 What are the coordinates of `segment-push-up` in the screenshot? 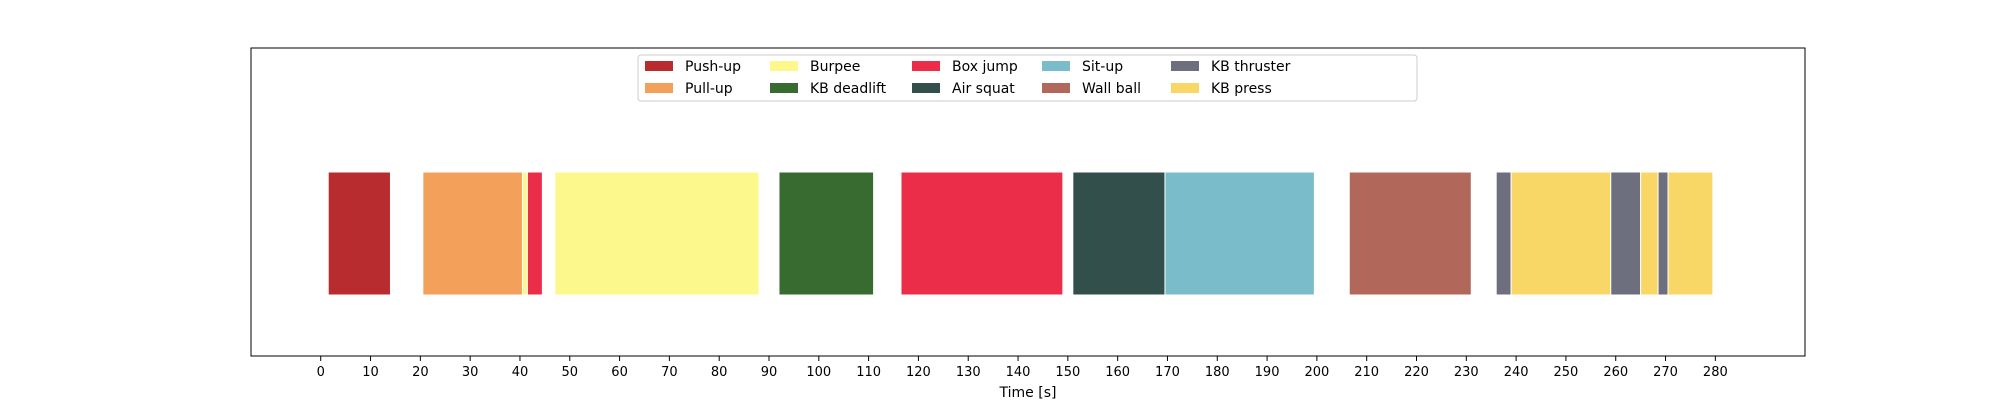 It's located at (359, 233).